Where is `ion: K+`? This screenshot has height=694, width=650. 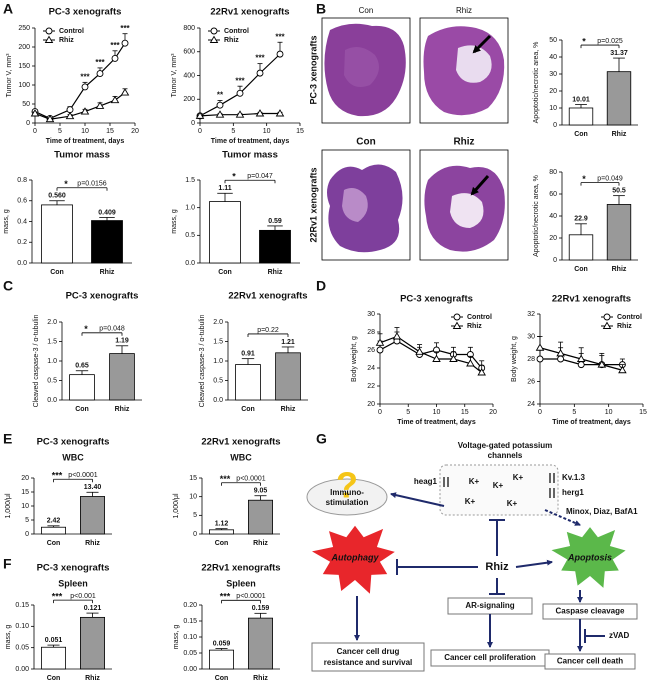 ion: K+ is located at coordinates (474, 481).